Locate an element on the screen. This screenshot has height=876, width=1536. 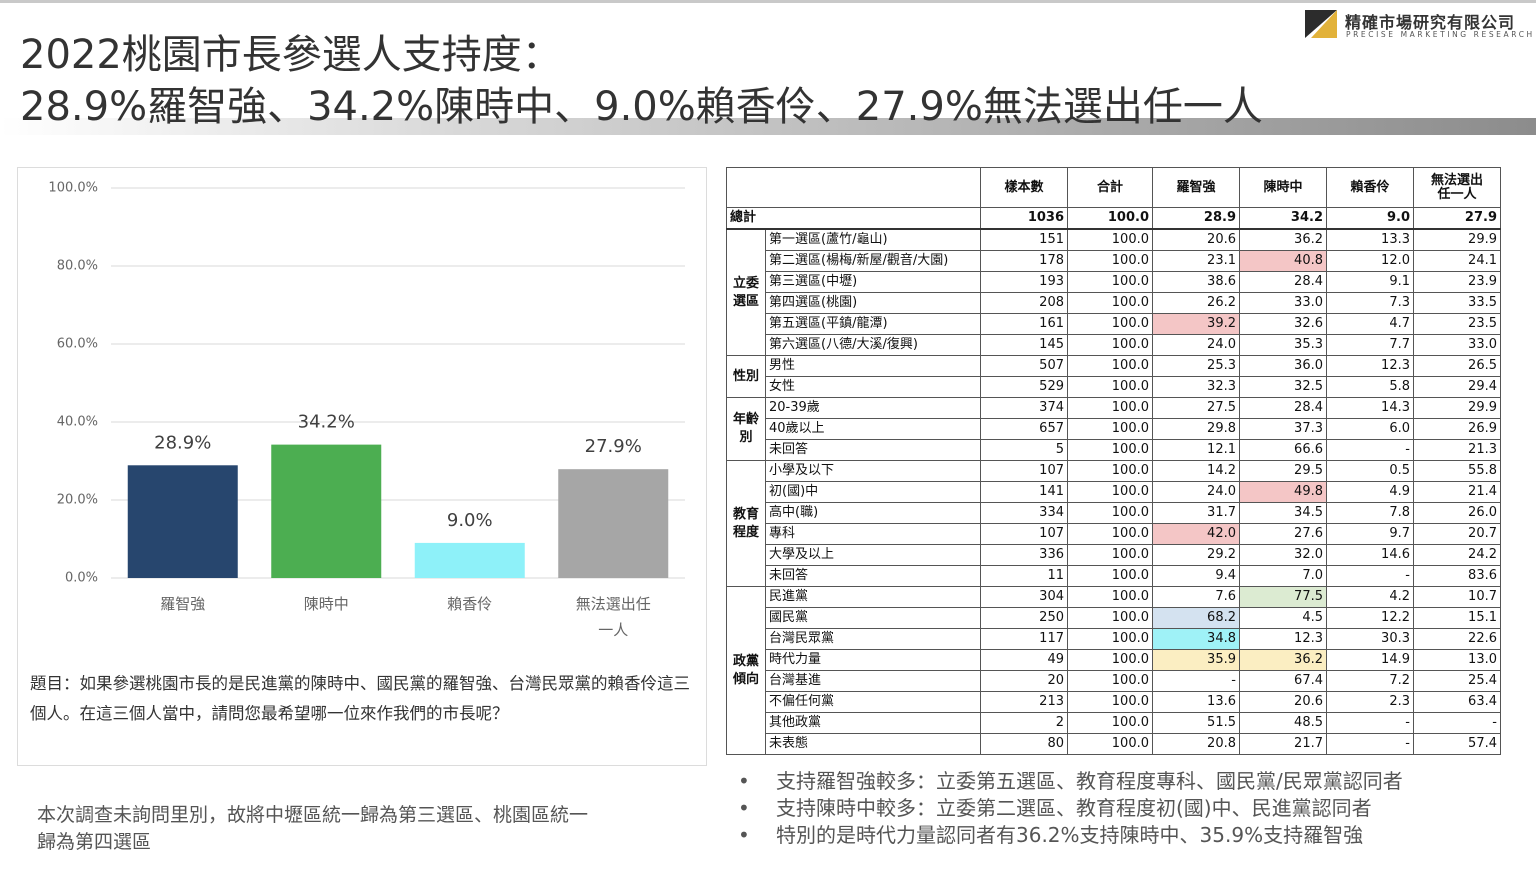
cell: 26.0 is located at coordinates (1457, 513).